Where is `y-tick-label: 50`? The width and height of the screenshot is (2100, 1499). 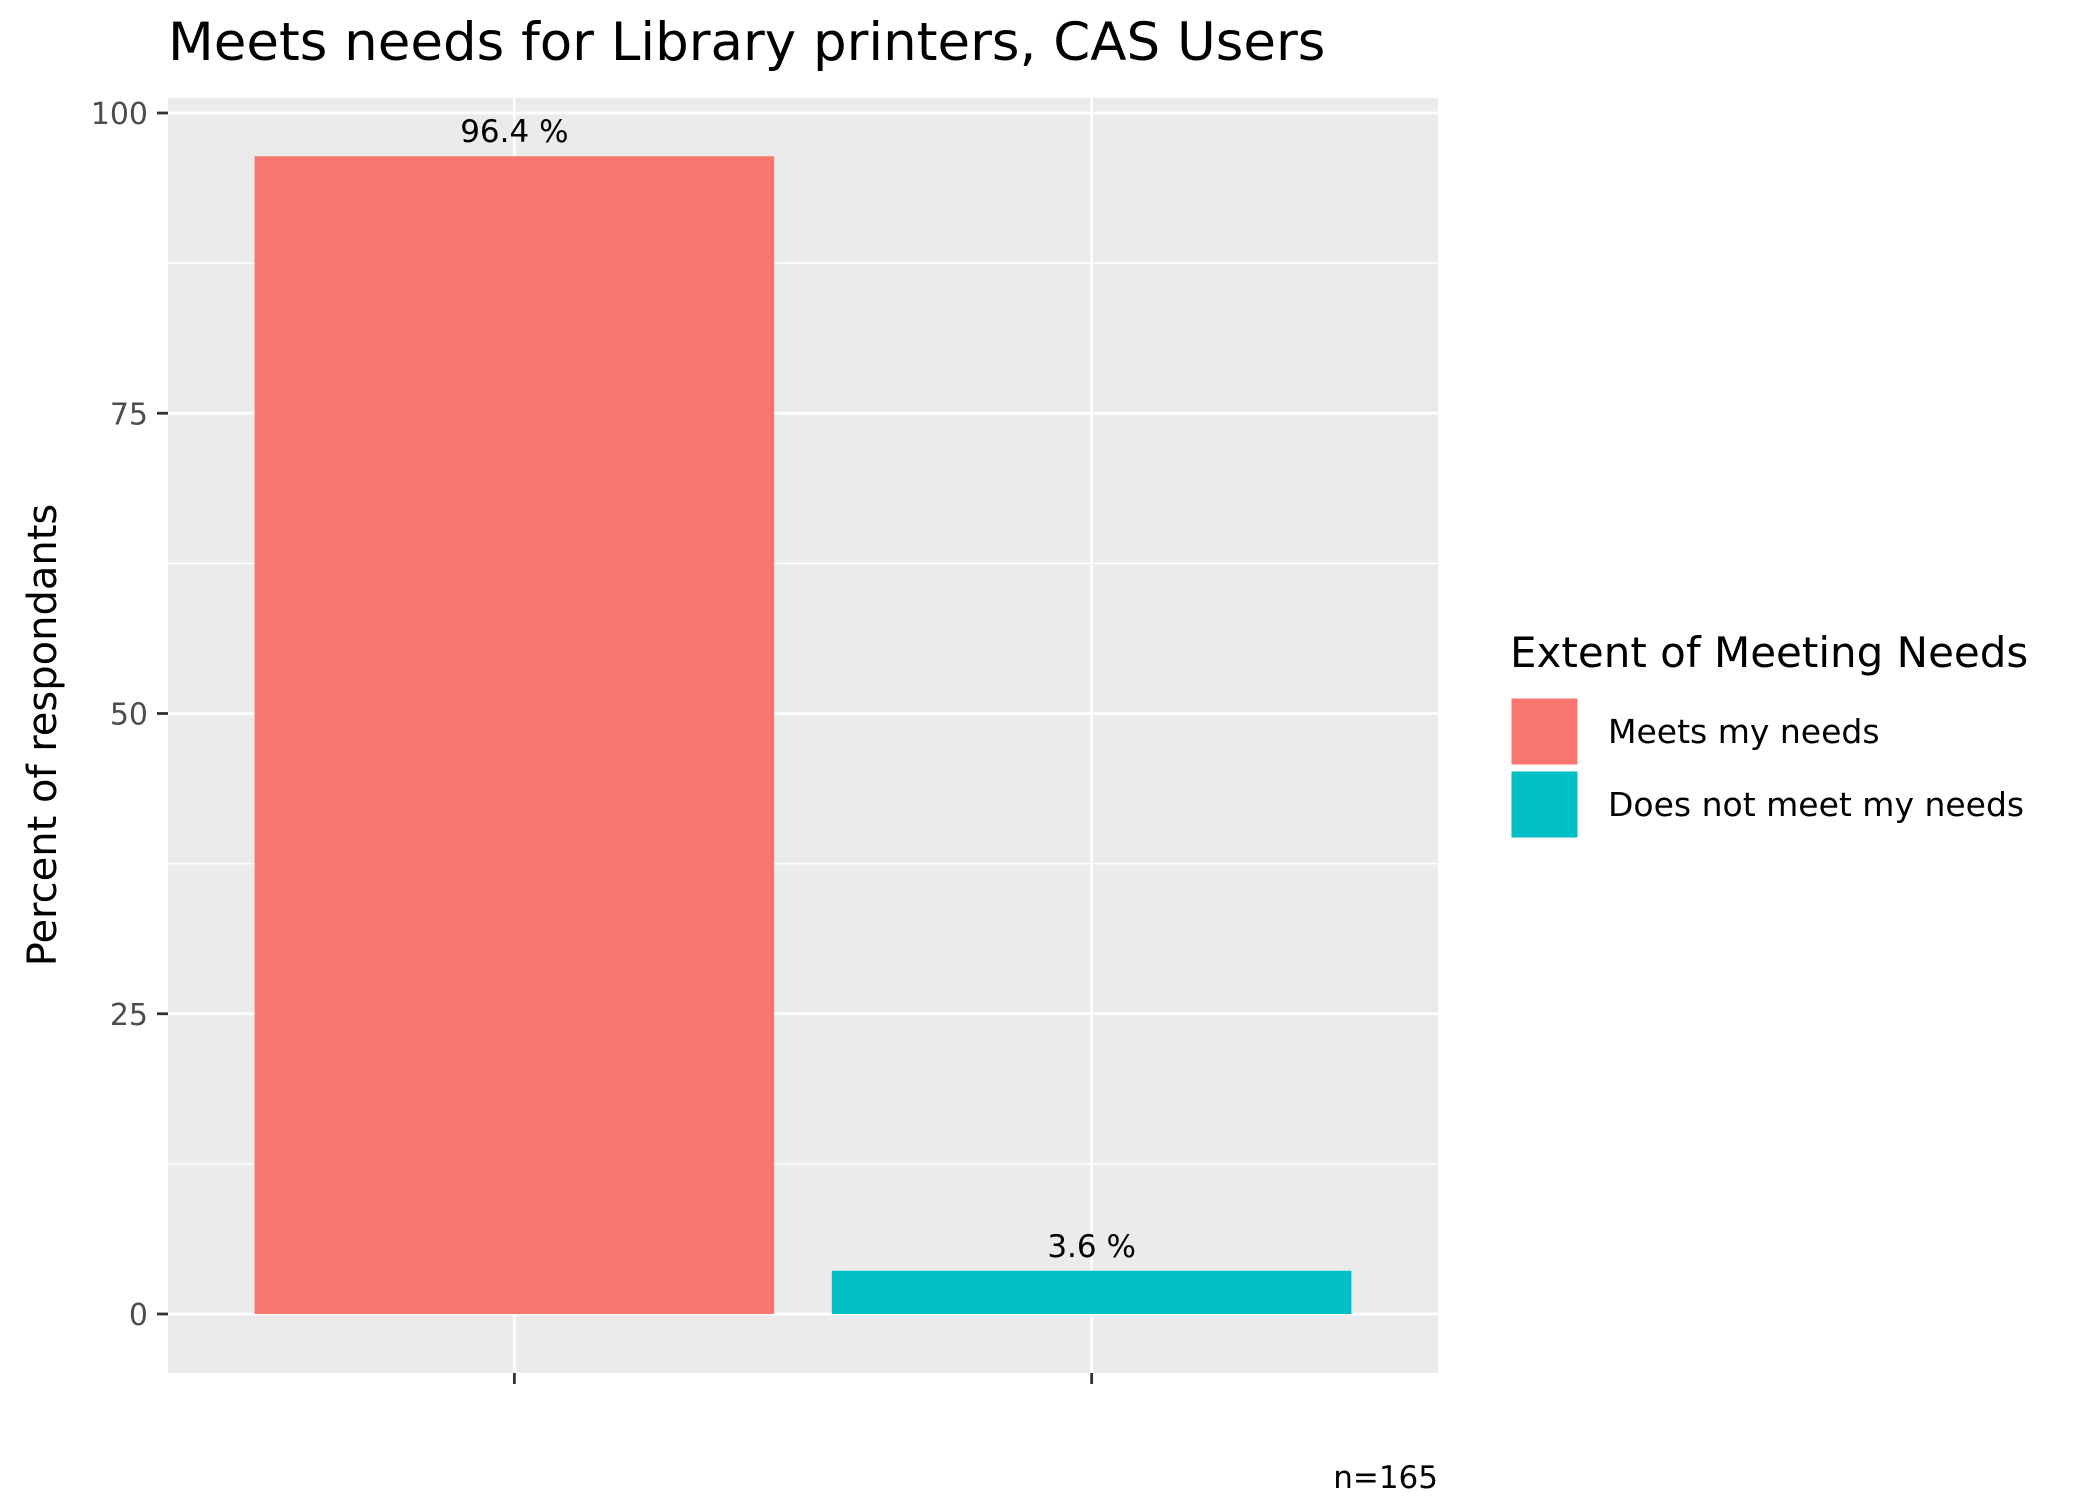
y-tick-label: 50 is located at coordinates (129, 715).